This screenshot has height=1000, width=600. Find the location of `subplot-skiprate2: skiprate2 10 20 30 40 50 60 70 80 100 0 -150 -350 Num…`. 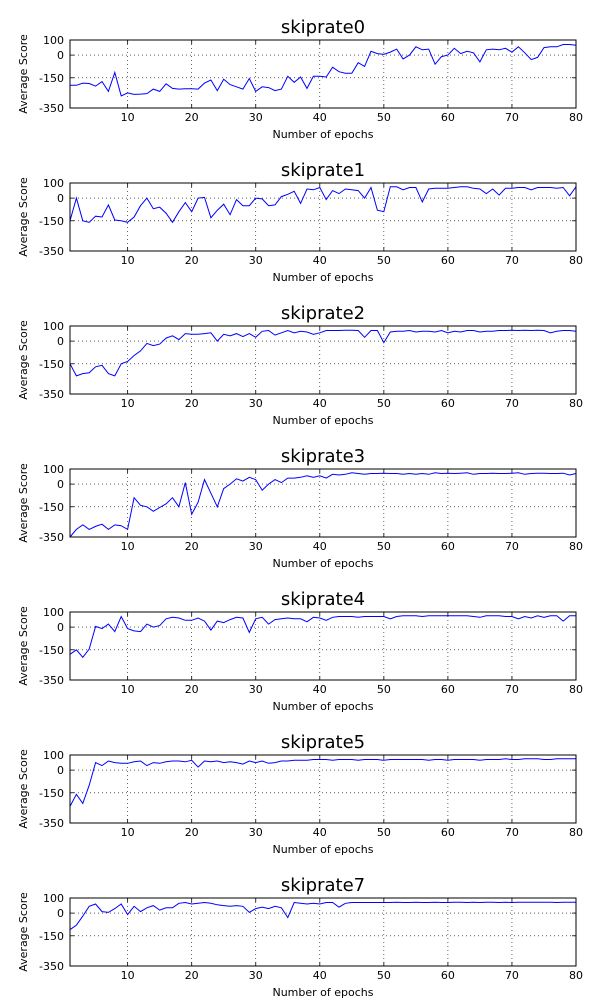

subplot-skiprate2: skiprate2 10 20 30 40 50 60 70 80 100 0 -150 -350 Num… is located at coordinates (300, 365).